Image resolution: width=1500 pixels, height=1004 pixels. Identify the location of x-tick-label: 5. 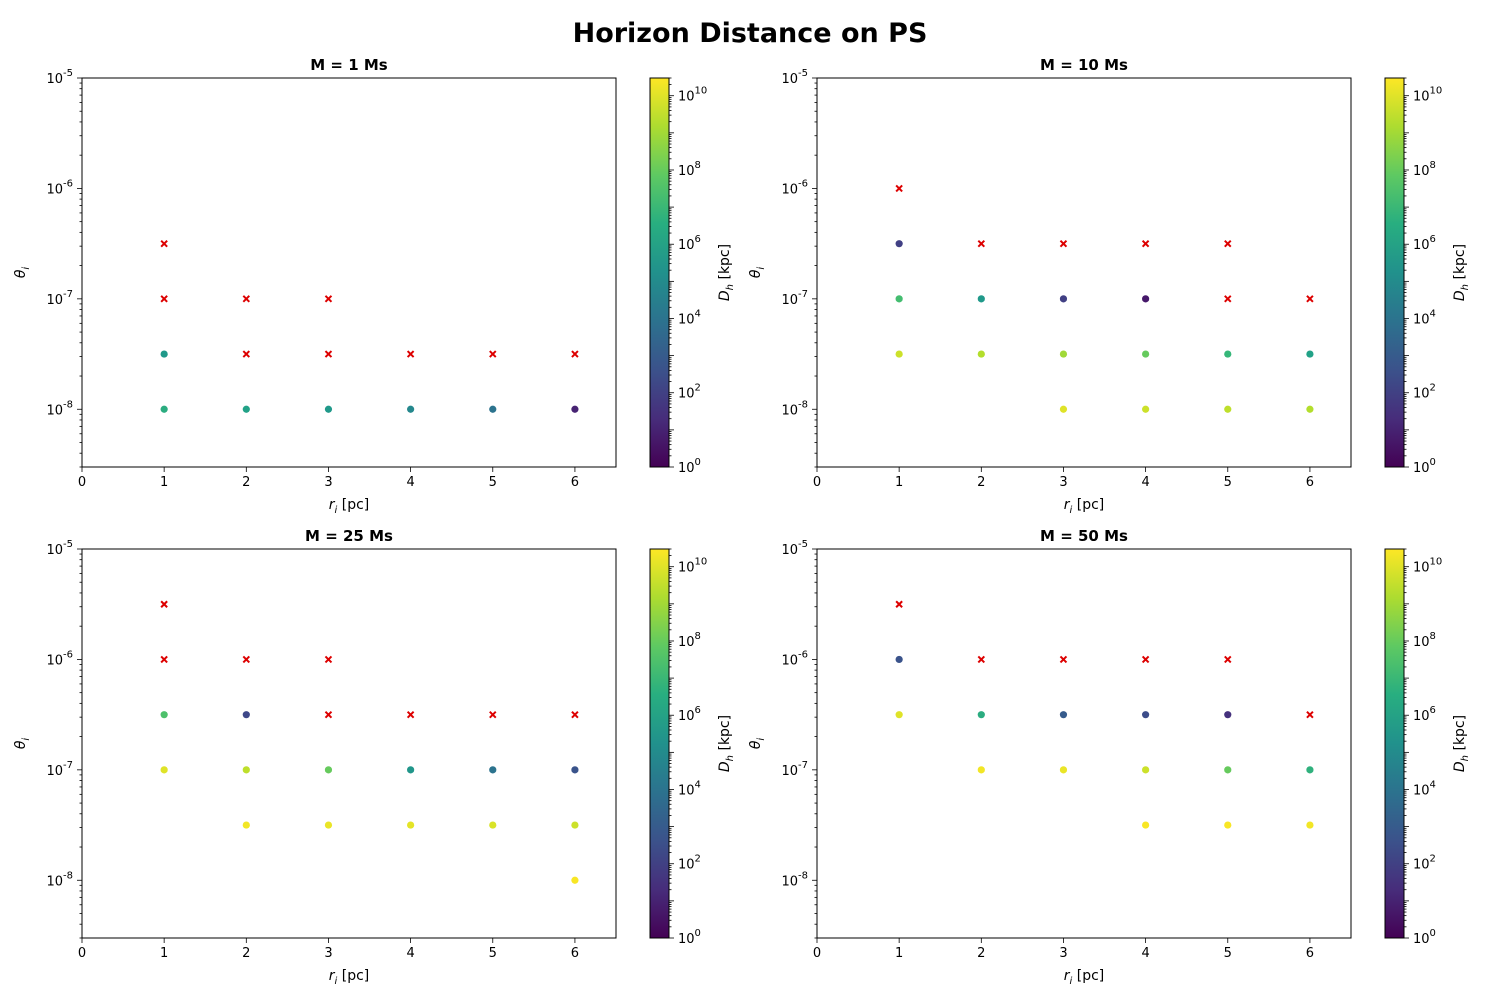
(493, 482).